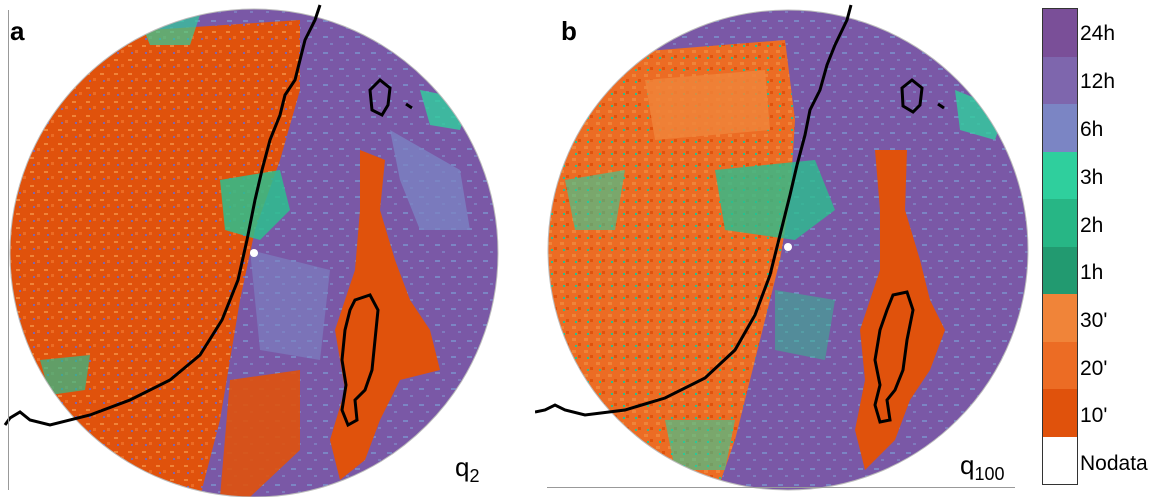  What do you see at coordinates (260, 433) in the screenshot?
I see `orange-region-south` at bounding box center [260, 433].